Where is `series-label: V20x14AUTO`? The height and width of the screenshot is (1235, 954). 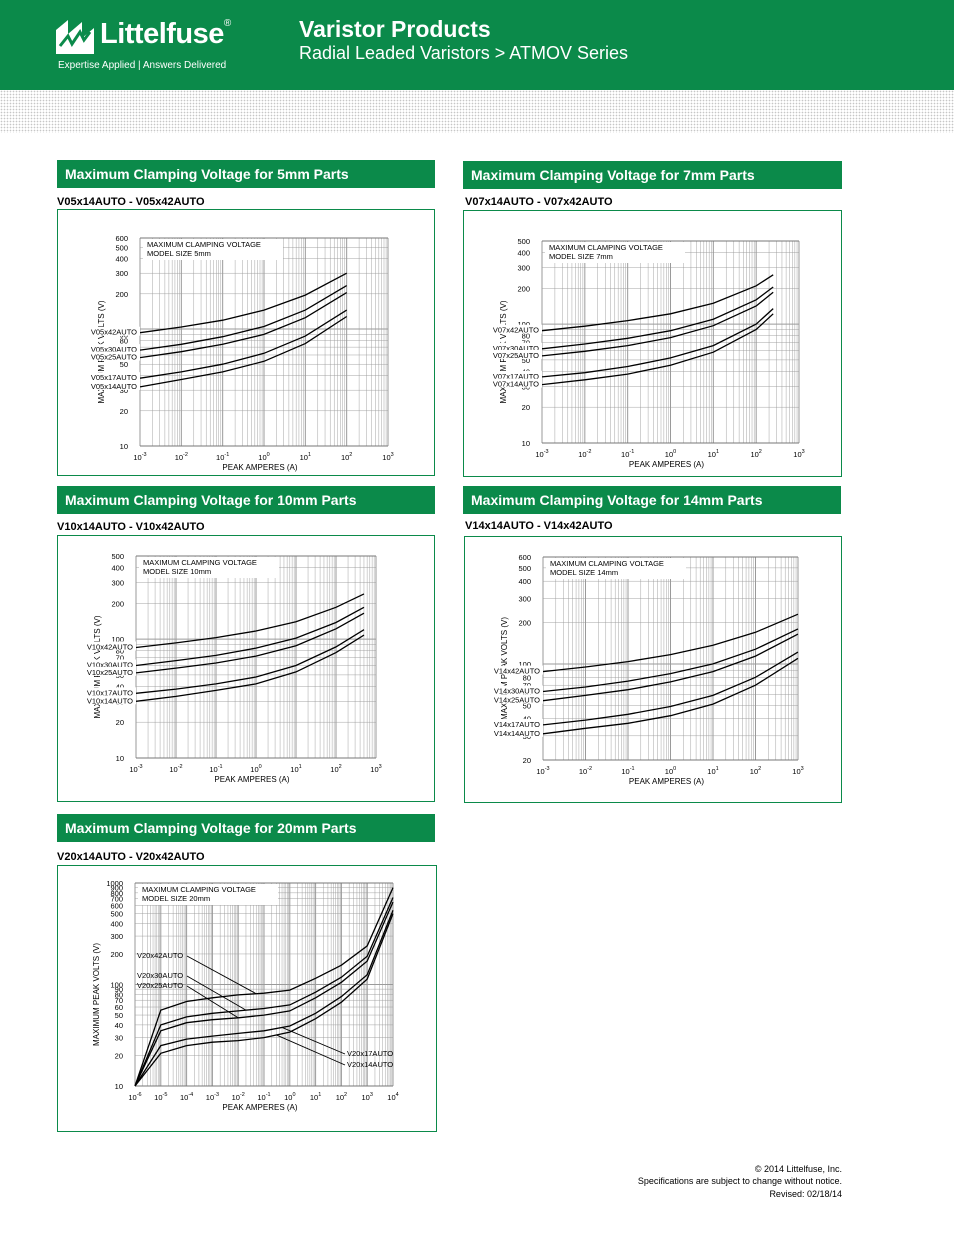
series-label: V20x14AUTO is located at coordinates (370, 1064).